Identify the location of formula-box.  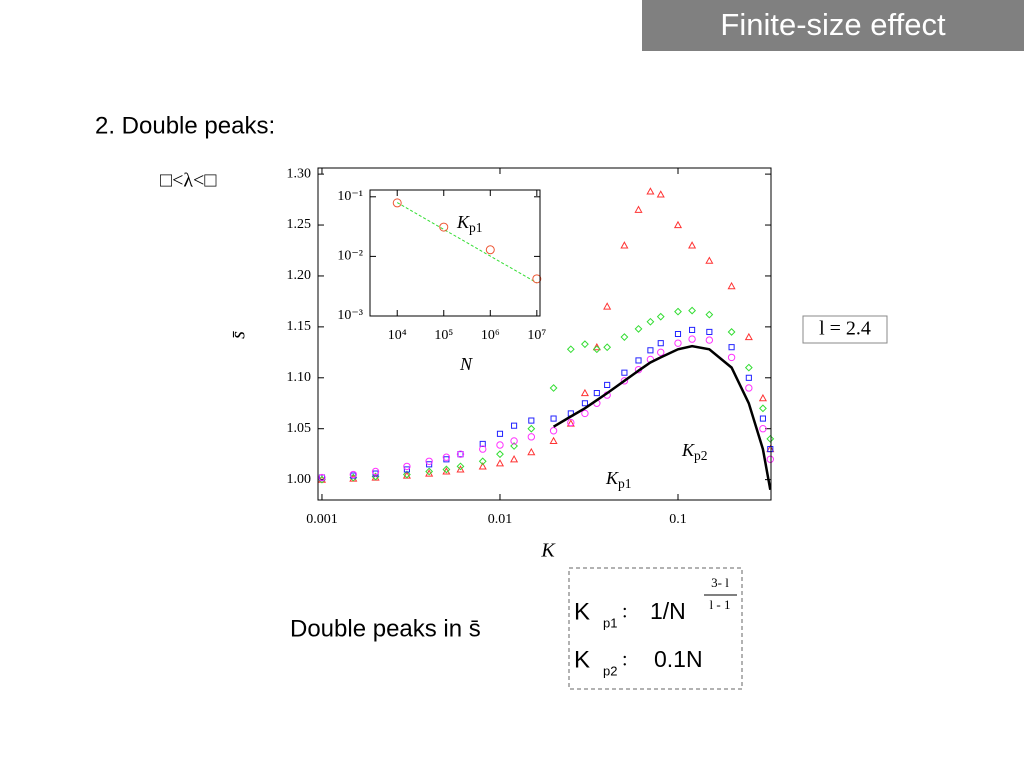
(655, 628).